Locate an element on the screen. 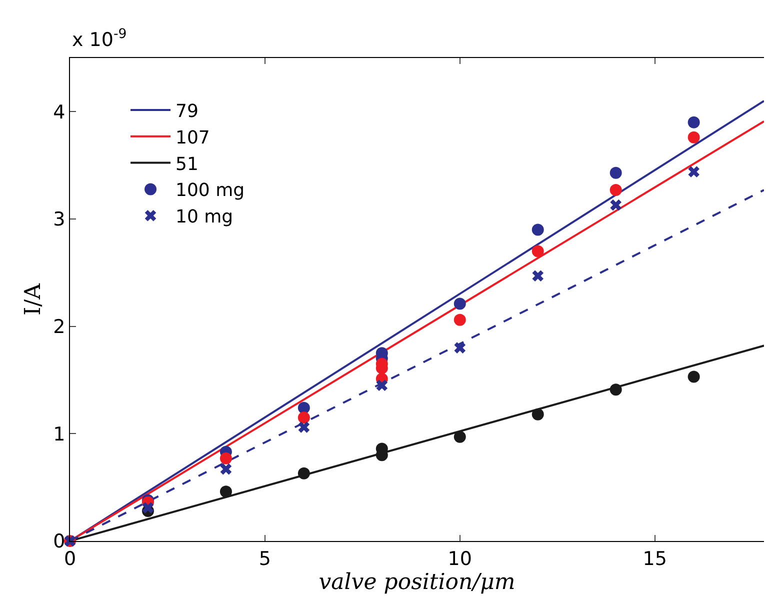 The width and height of the screenshot is (766, 608). text: x 10$^{-9}$ is located at coordinates (99, 39).